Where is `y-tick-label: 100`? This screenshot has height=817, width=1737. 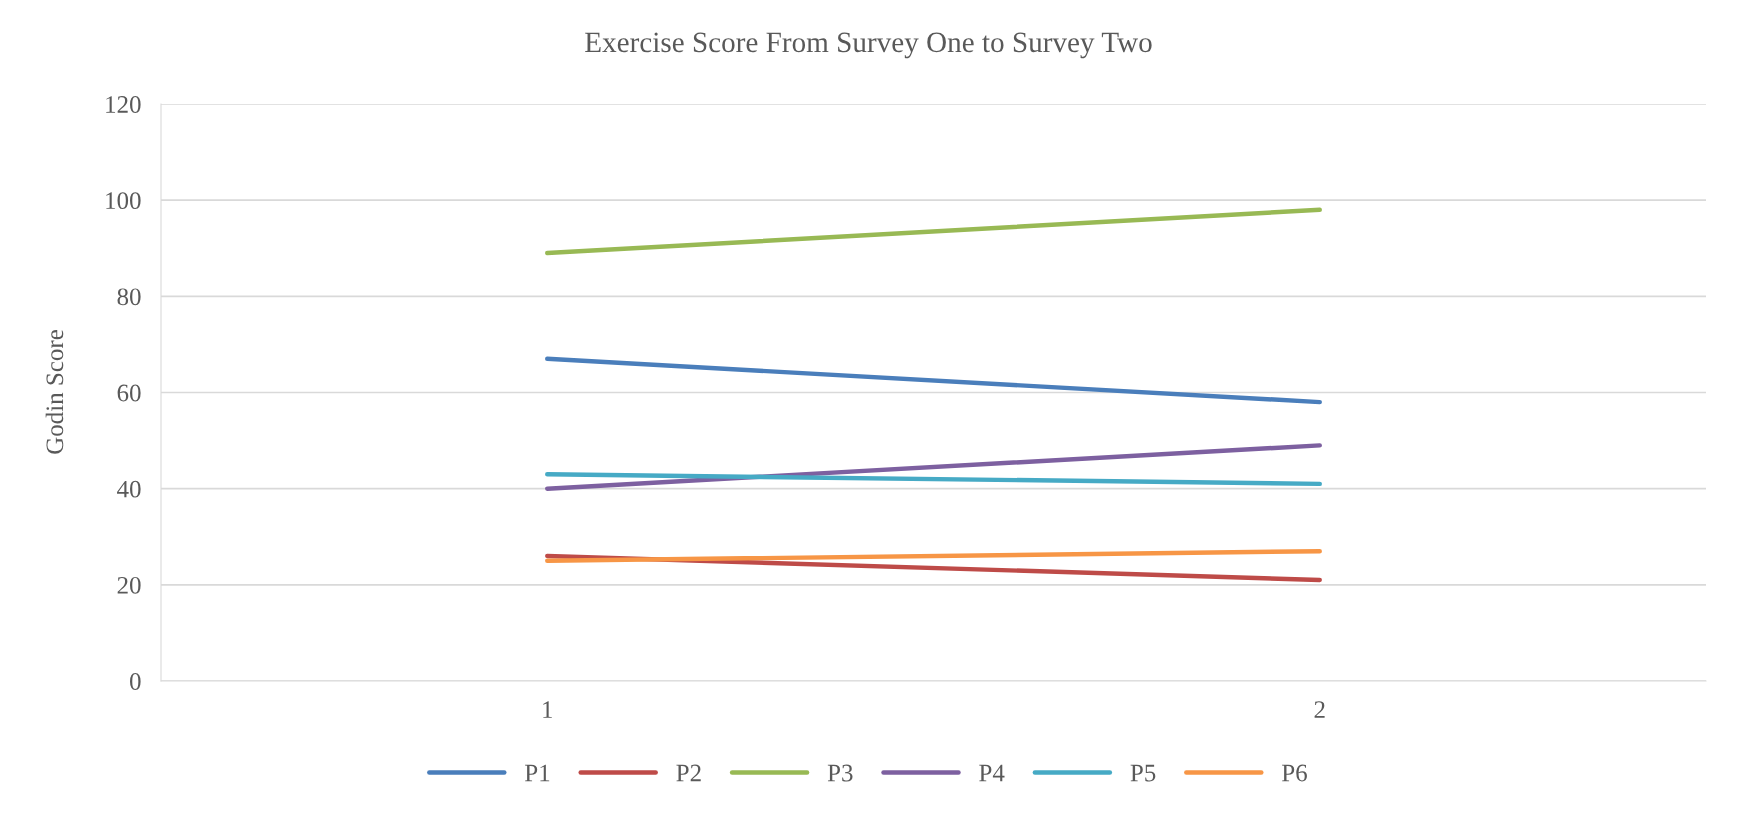 y-tick-label: 100 is located at coordinates (123, 201).